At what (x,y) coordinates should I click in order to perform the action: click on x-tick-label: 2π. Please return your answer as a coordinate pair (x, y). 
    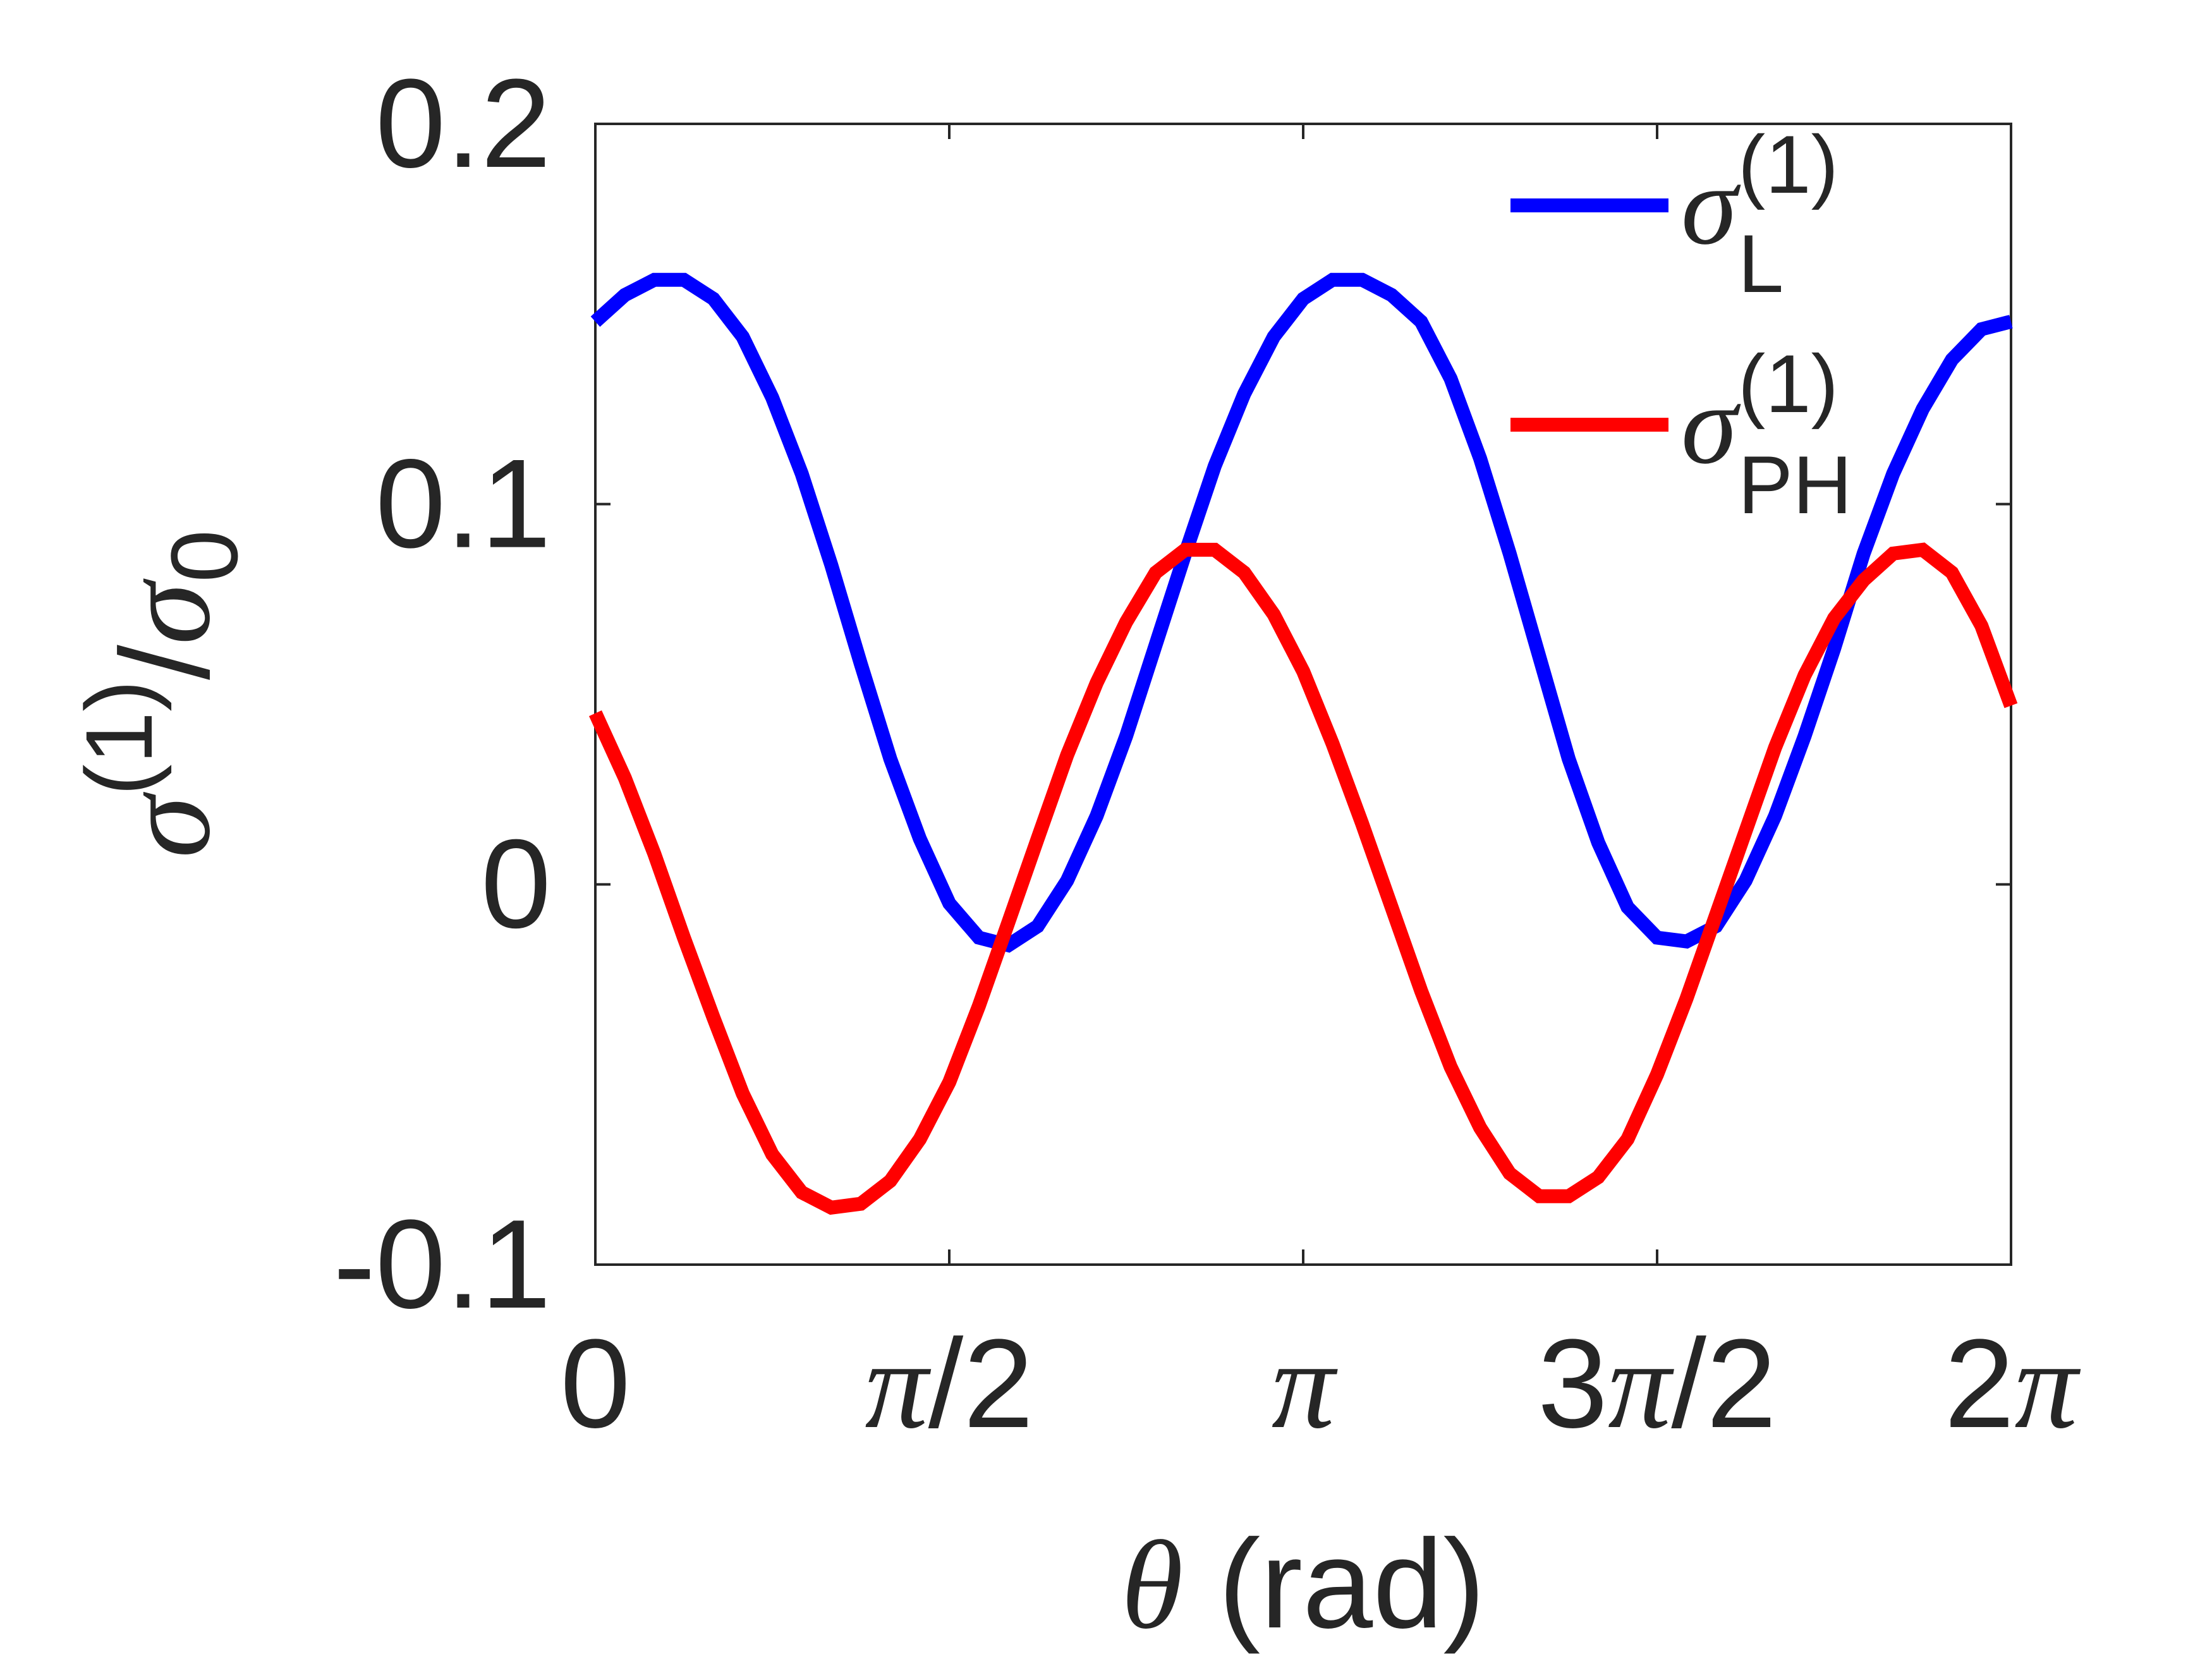
    Looking at the image, I should click on (2012, 1384).